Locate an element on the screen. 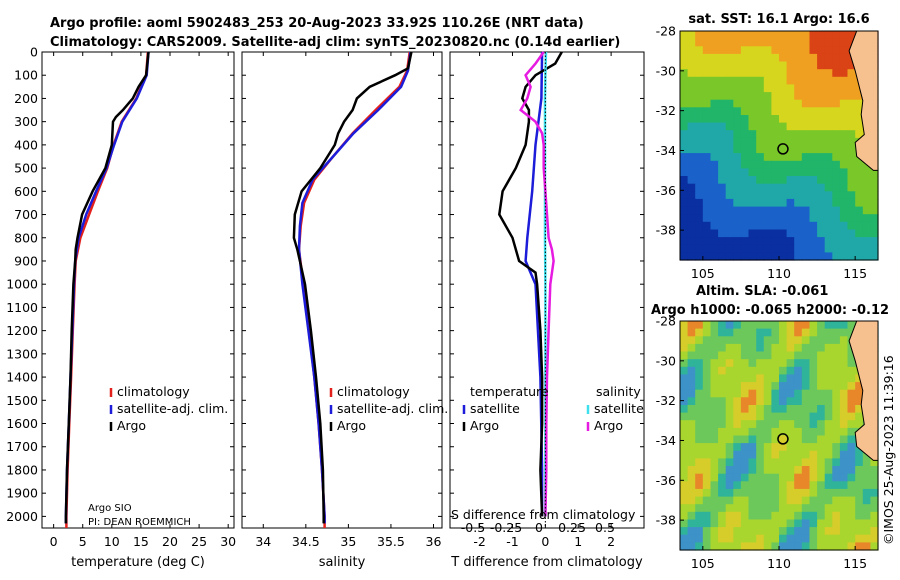 Image resolution: width=900 pixels, height=580 pixels. y-tick-label: 1900 is located at coordinates (22, 493).